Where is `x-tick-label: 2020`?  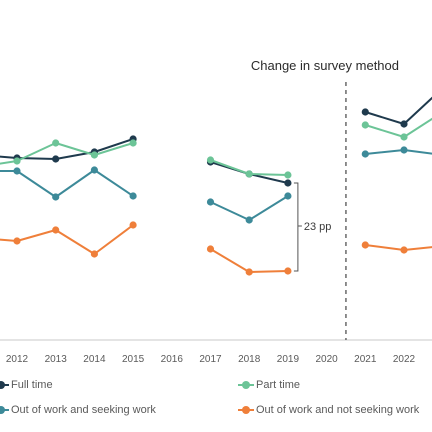
x-tick-label: 2020 is located at coordinates (326, 359).